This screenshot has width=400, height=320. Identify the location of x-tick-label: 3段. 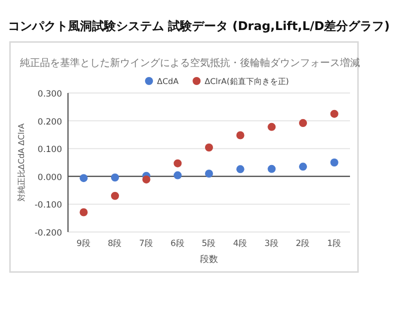
(271, 243).